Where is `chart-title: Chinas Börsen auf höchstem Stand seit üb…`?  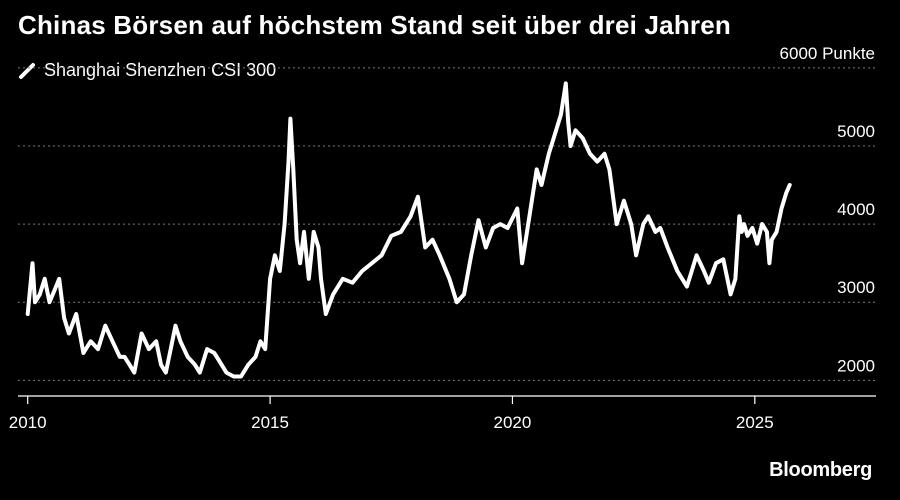
chart-title: Chinas Börsen auf höchstem Stand seit üb… is located at coordinates (374, 25).